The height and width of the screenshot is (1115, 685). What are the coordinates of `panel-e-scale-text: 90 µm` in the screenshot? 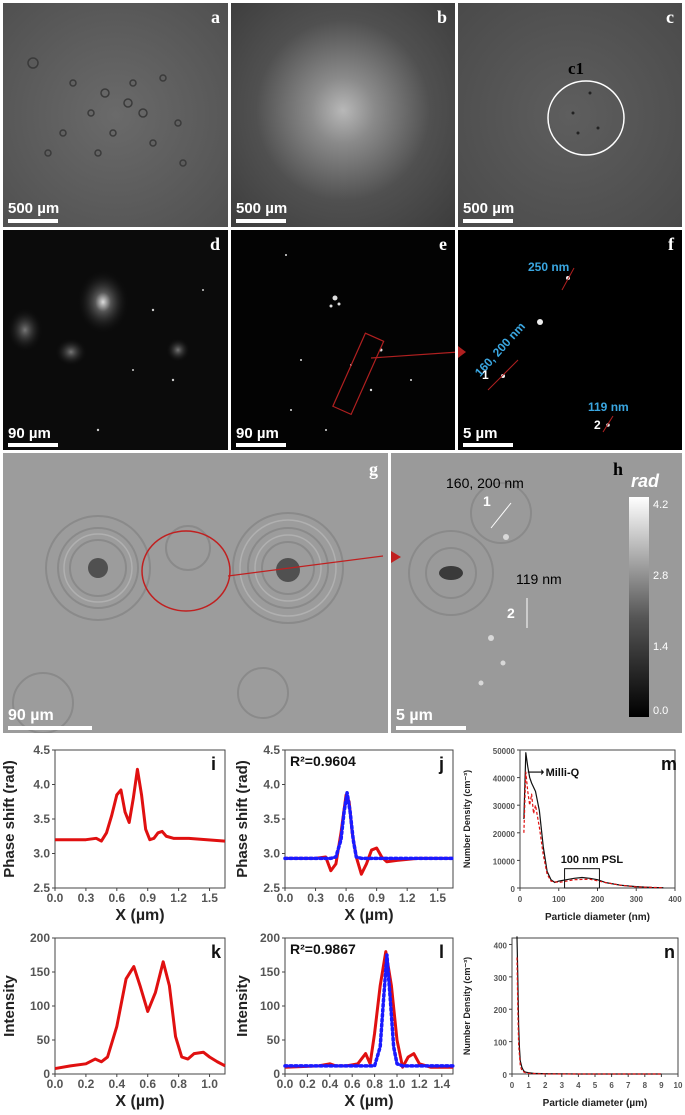 It's located at (257, 433).